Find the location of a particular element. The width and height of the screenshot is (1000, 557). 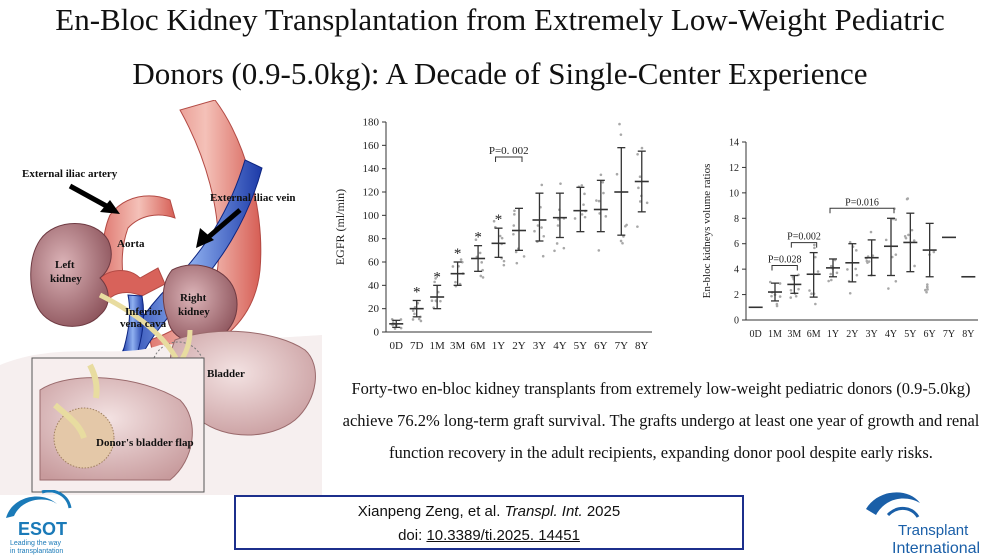

label-right-kidney-2: kidney is located at coordinates (194, 312).